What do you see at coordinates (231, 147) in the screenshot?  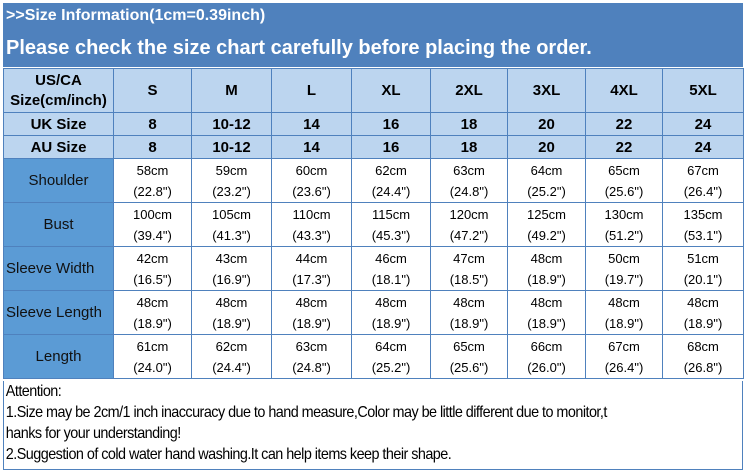 I see `au-size-value-text: 10-12` at bounding box center [231, 147].